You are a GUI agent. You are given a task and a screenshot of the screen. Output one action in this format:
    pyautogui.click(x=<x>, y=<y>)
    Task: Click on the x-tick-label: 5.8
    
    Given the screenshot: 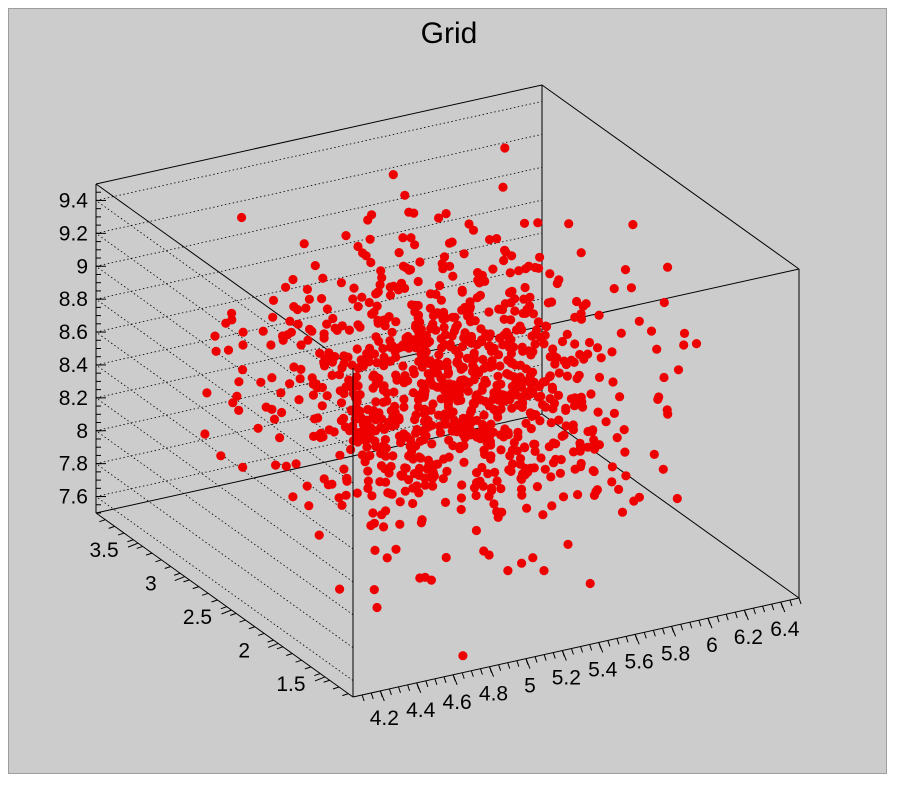 What is the action you would take?
    pyautogui.click(x=675, y=653)
    